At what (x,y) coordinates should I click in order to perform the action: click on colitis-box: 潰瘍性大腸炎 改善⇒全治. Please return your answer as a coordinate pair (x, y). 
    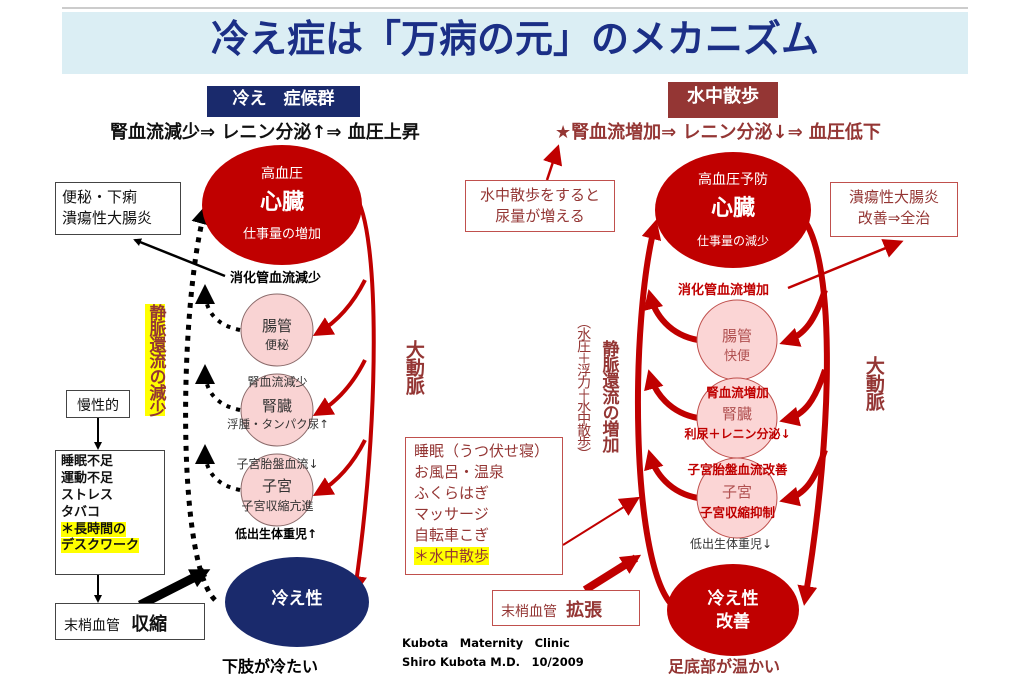
    Looking at the image, I should click on (894, 209).